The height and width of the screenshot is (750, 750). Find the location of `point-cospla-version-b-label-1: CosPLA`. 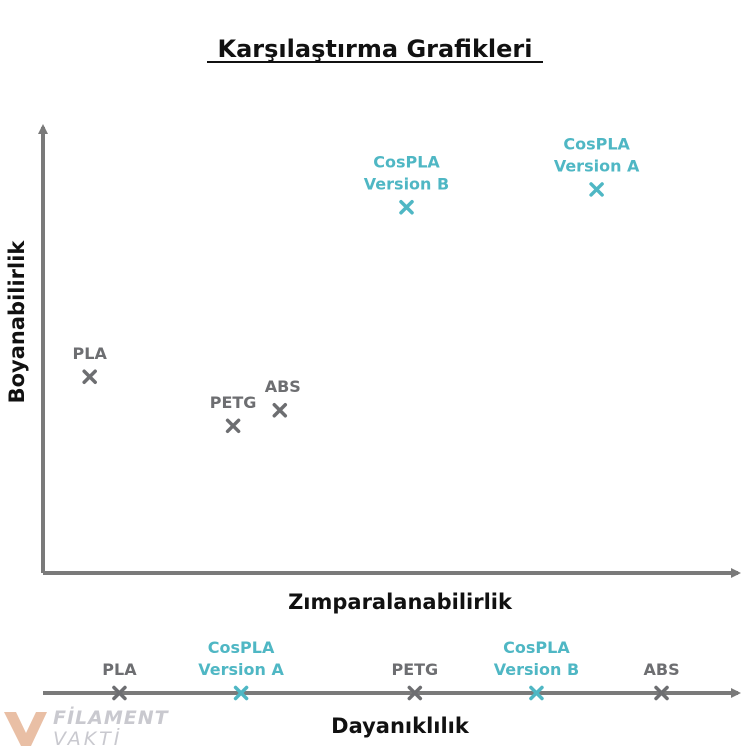

point-cospla-version-b-label-1: CosPLA is located at coordinates (406, 161).